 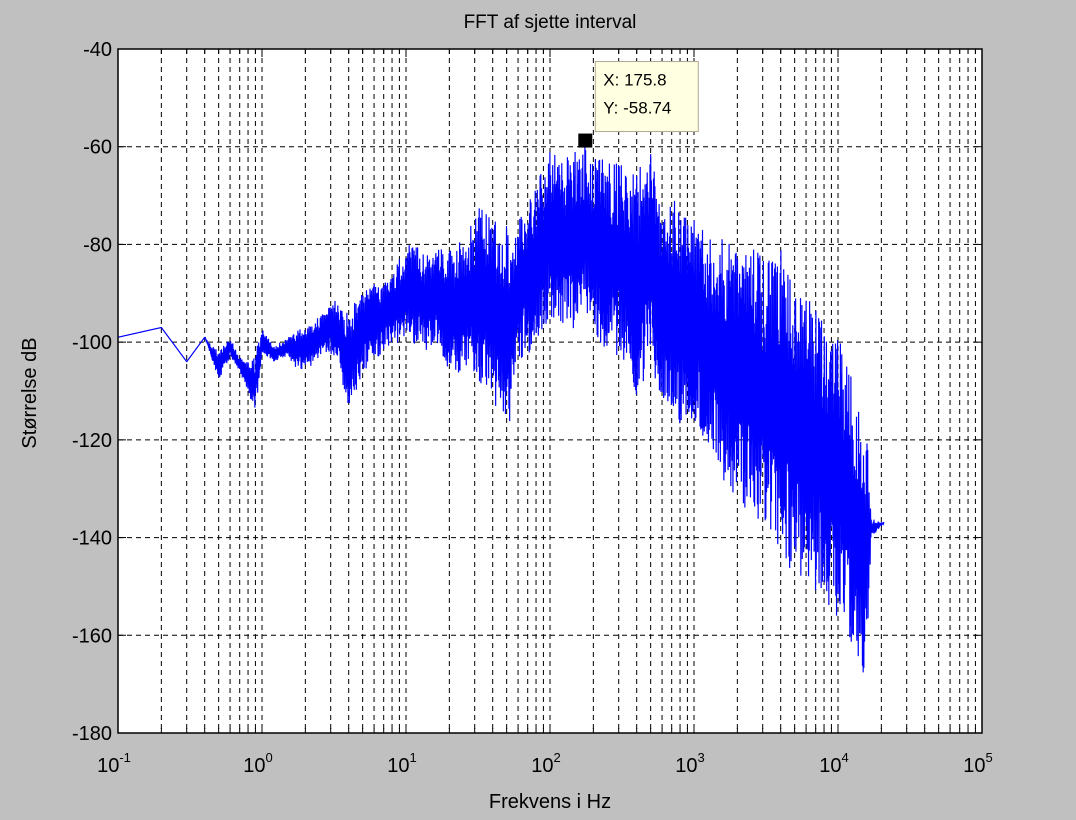 I want to click on datatip-x-text: X: 175.8, so click(x=634, y=80).